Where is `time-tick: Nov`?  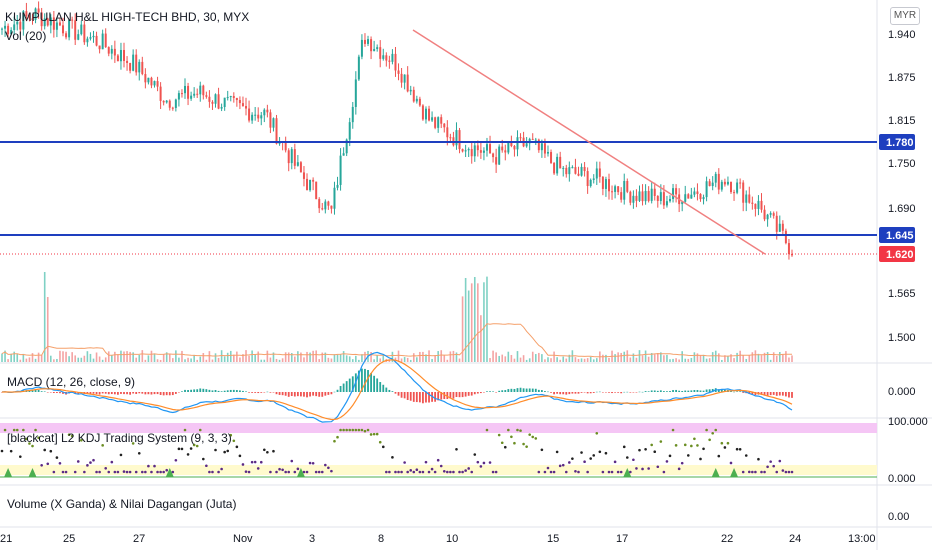 time-tick: Nov is located at coordinates (243, 539).